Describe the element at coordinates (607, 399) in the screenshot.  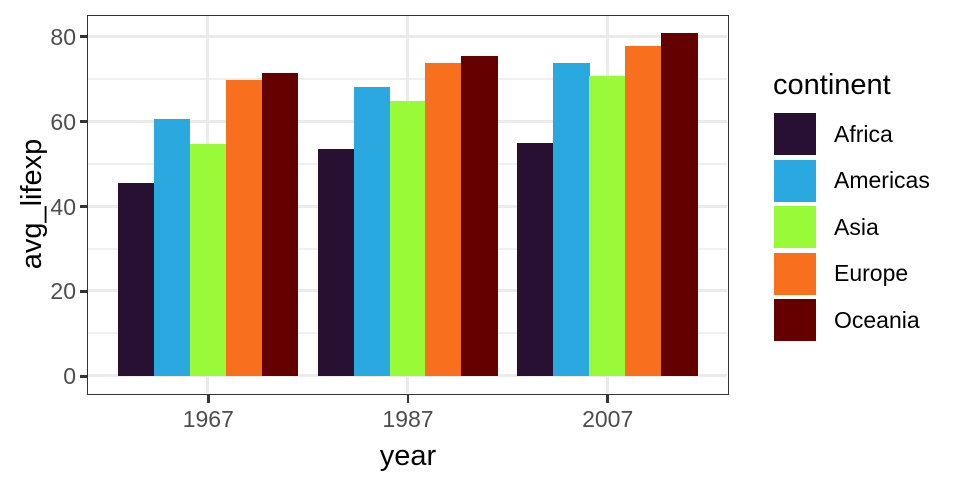
I see `x-tick-2007` at that location.